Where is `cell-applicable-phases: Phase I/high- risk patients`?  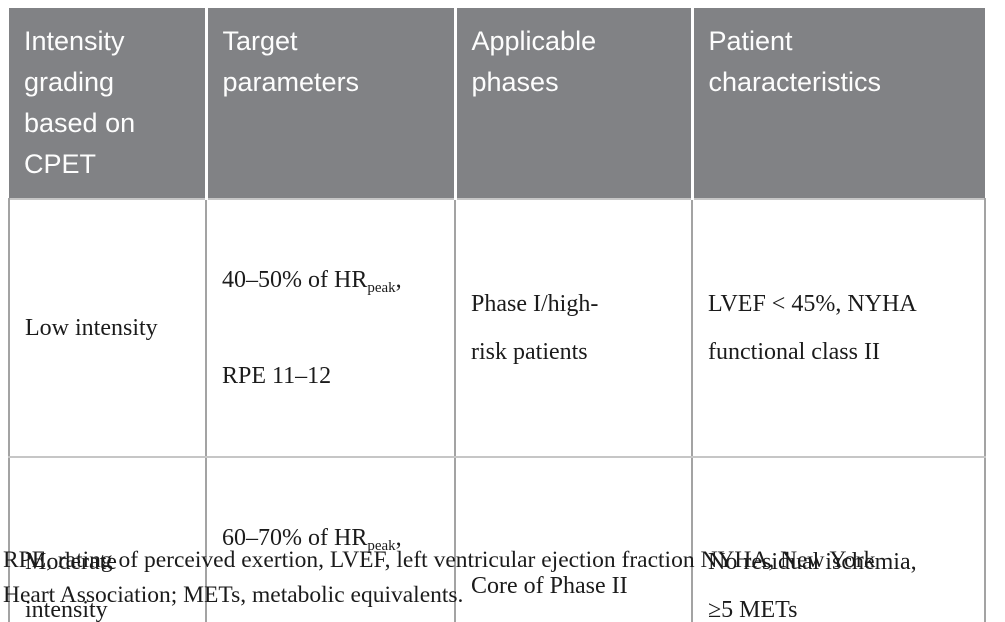 cell-applicable-phases: Phase I/high- risk patients is located at coordinates (573, 328).